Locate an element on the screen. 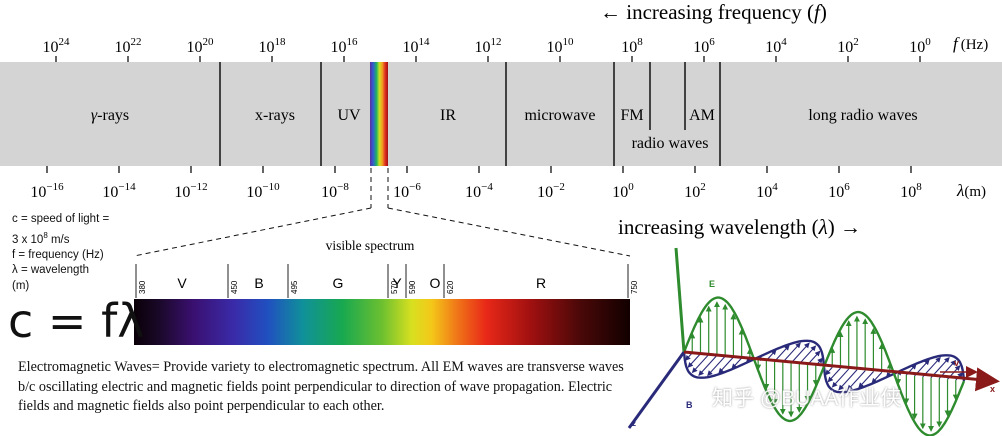  frequency-tick-label: 10⁸ is located at coordinates (632, 46).